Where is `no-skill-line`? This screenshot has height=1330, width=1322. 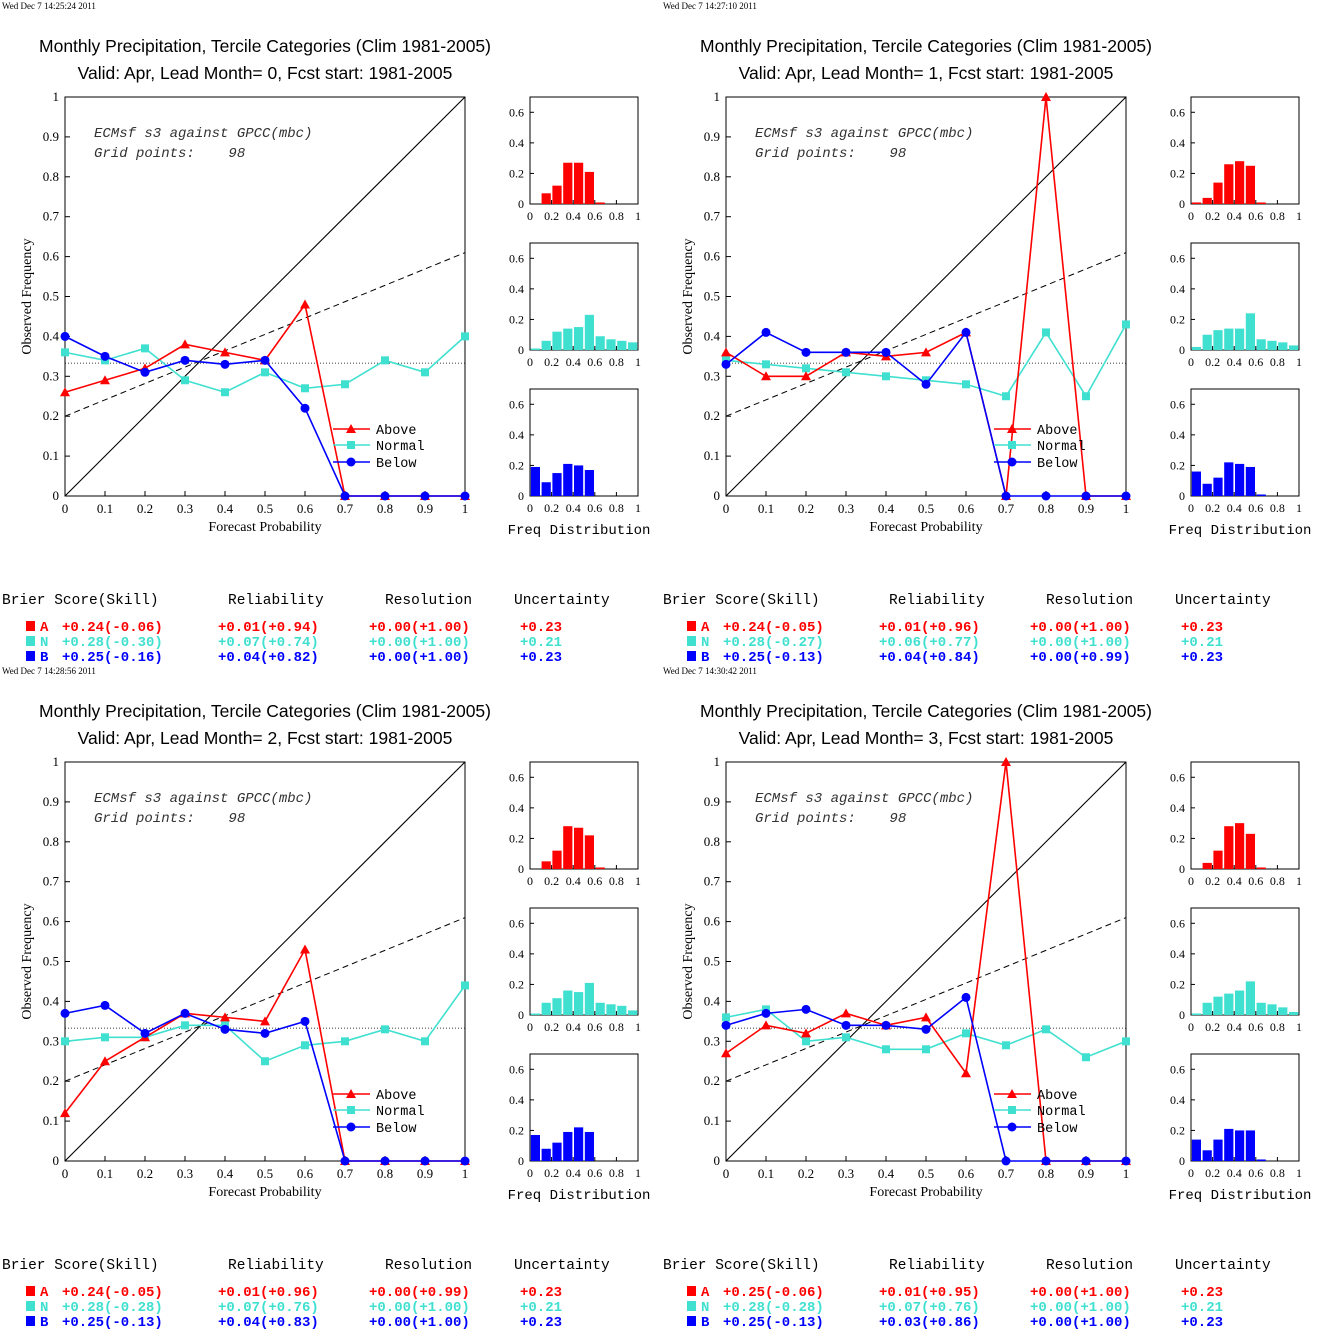
no-skill-line is located at coordinates (926, 999).